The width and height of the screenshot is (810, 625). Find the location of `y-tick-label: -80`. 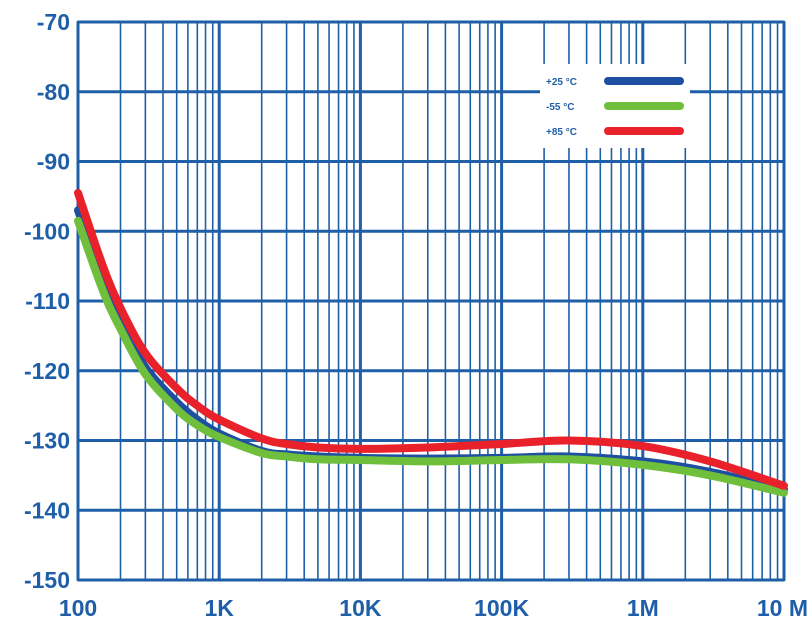

y-tick-label: -80 is located at coordinates (53, 92).